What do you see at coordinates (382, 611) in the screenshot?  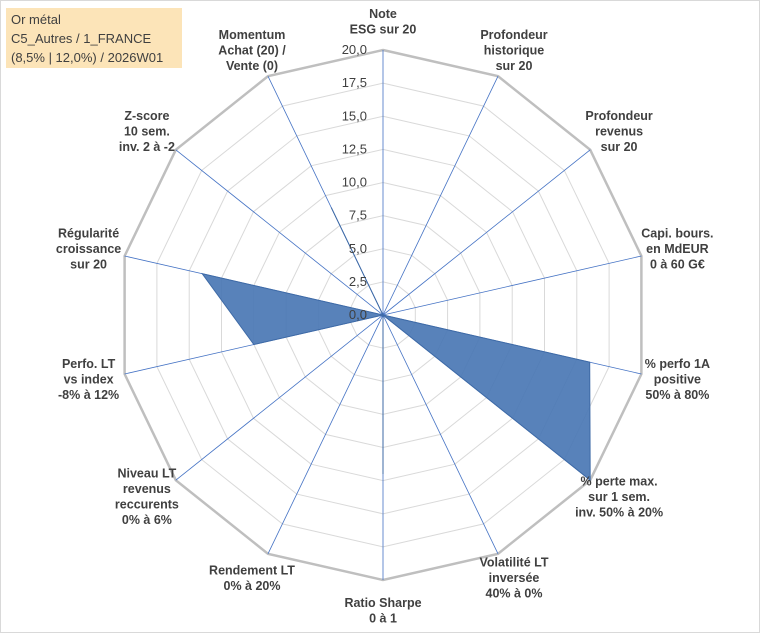 I see `axis-label-8: Ratio Sharpe 0 à 1` at bounding box center [382, 611].